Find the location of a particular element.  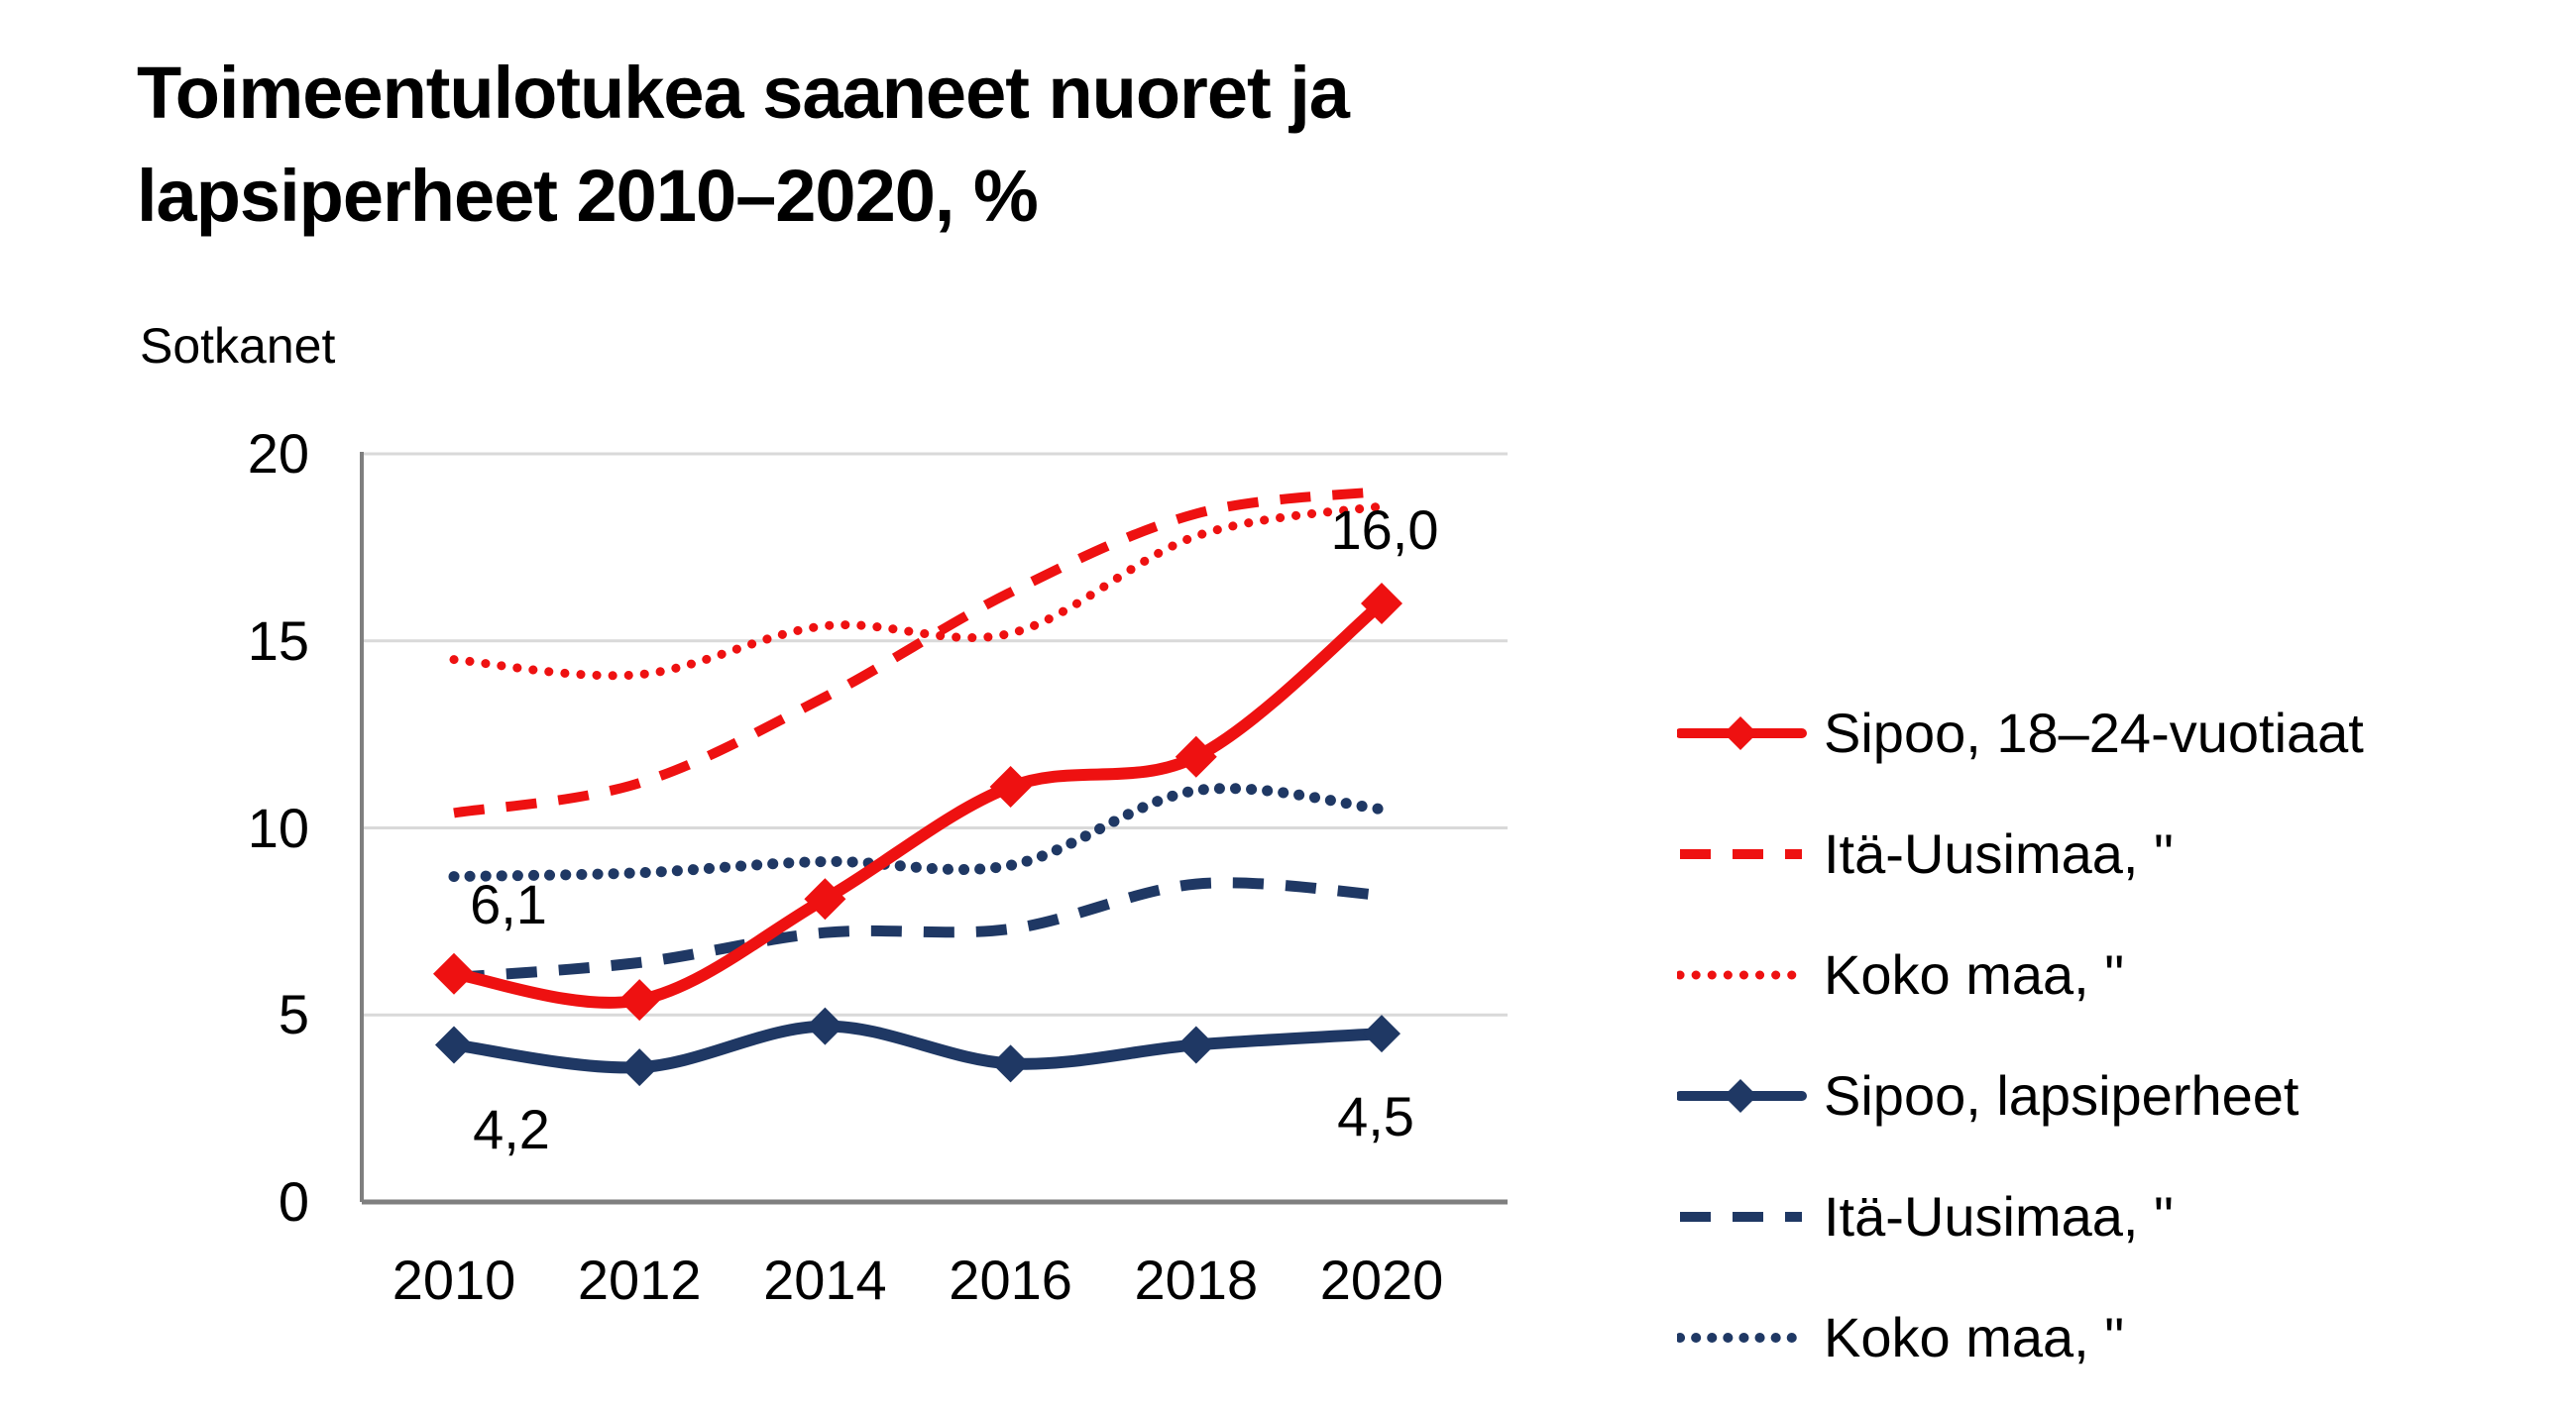

y-tick-label: 0 is located at coordinates (293, 1201).